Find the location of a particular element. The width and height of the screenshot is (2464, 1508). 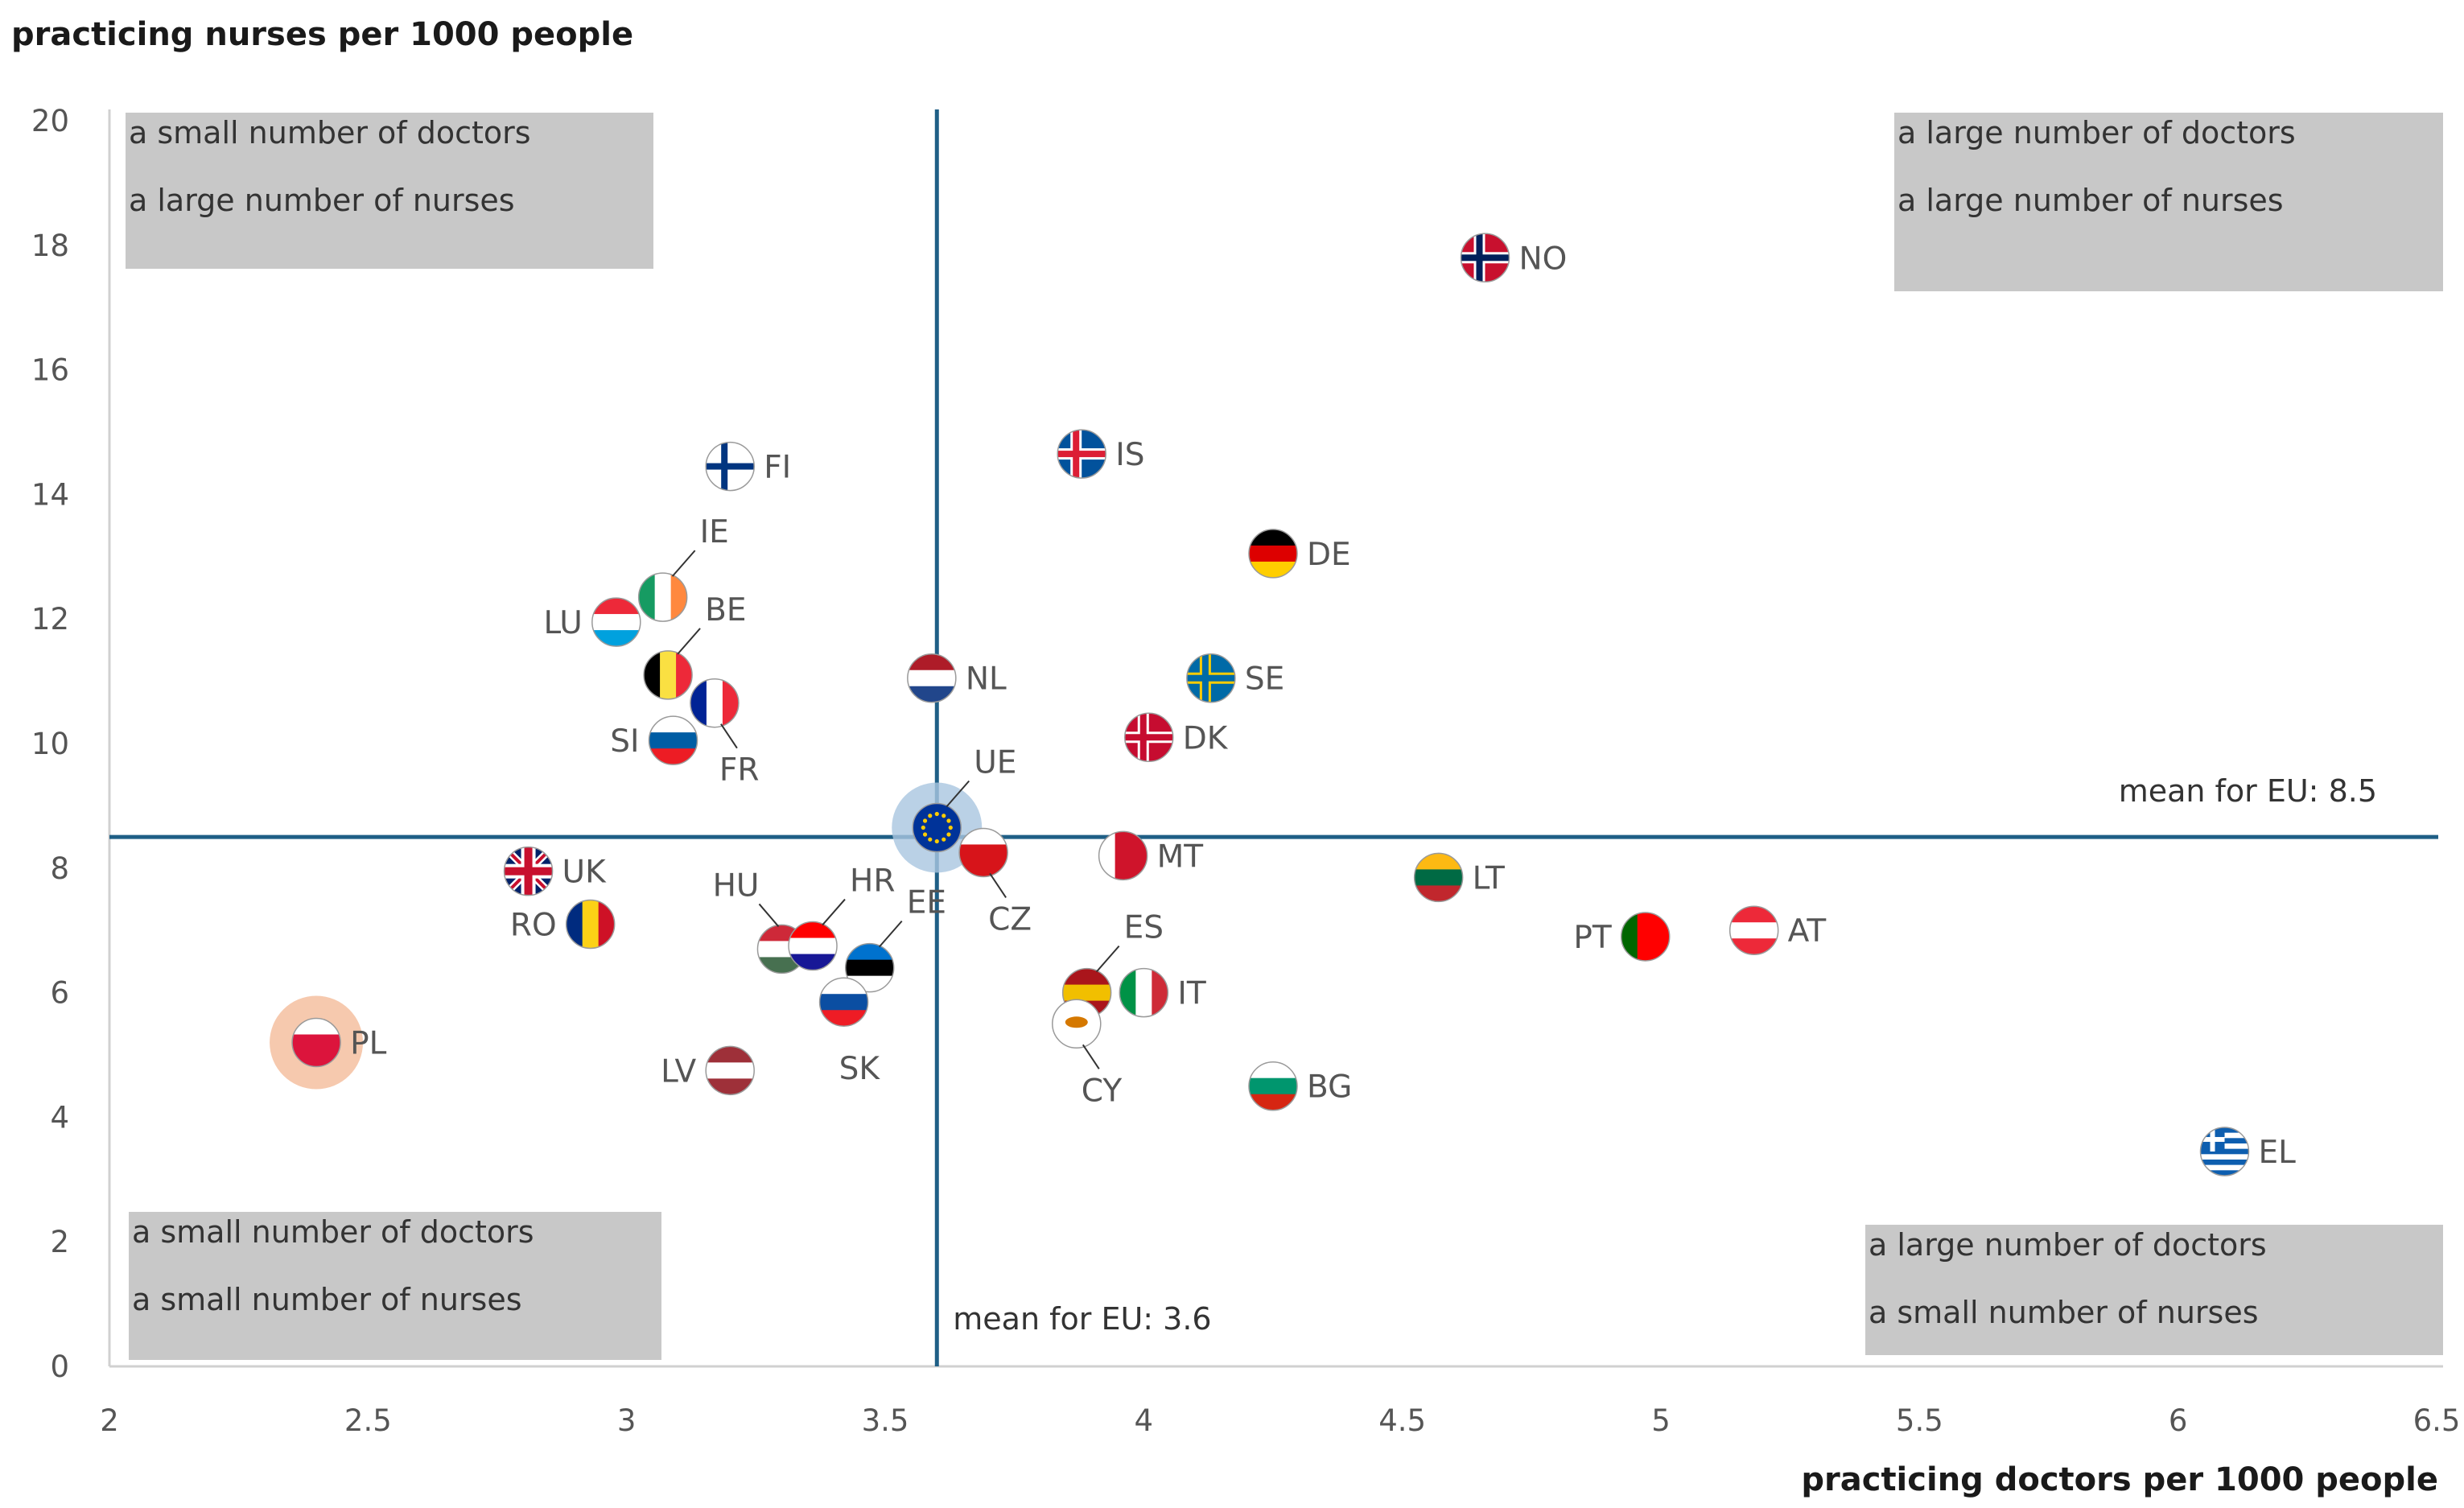

data-point-de: DE is located at coordinates (1299, 554).